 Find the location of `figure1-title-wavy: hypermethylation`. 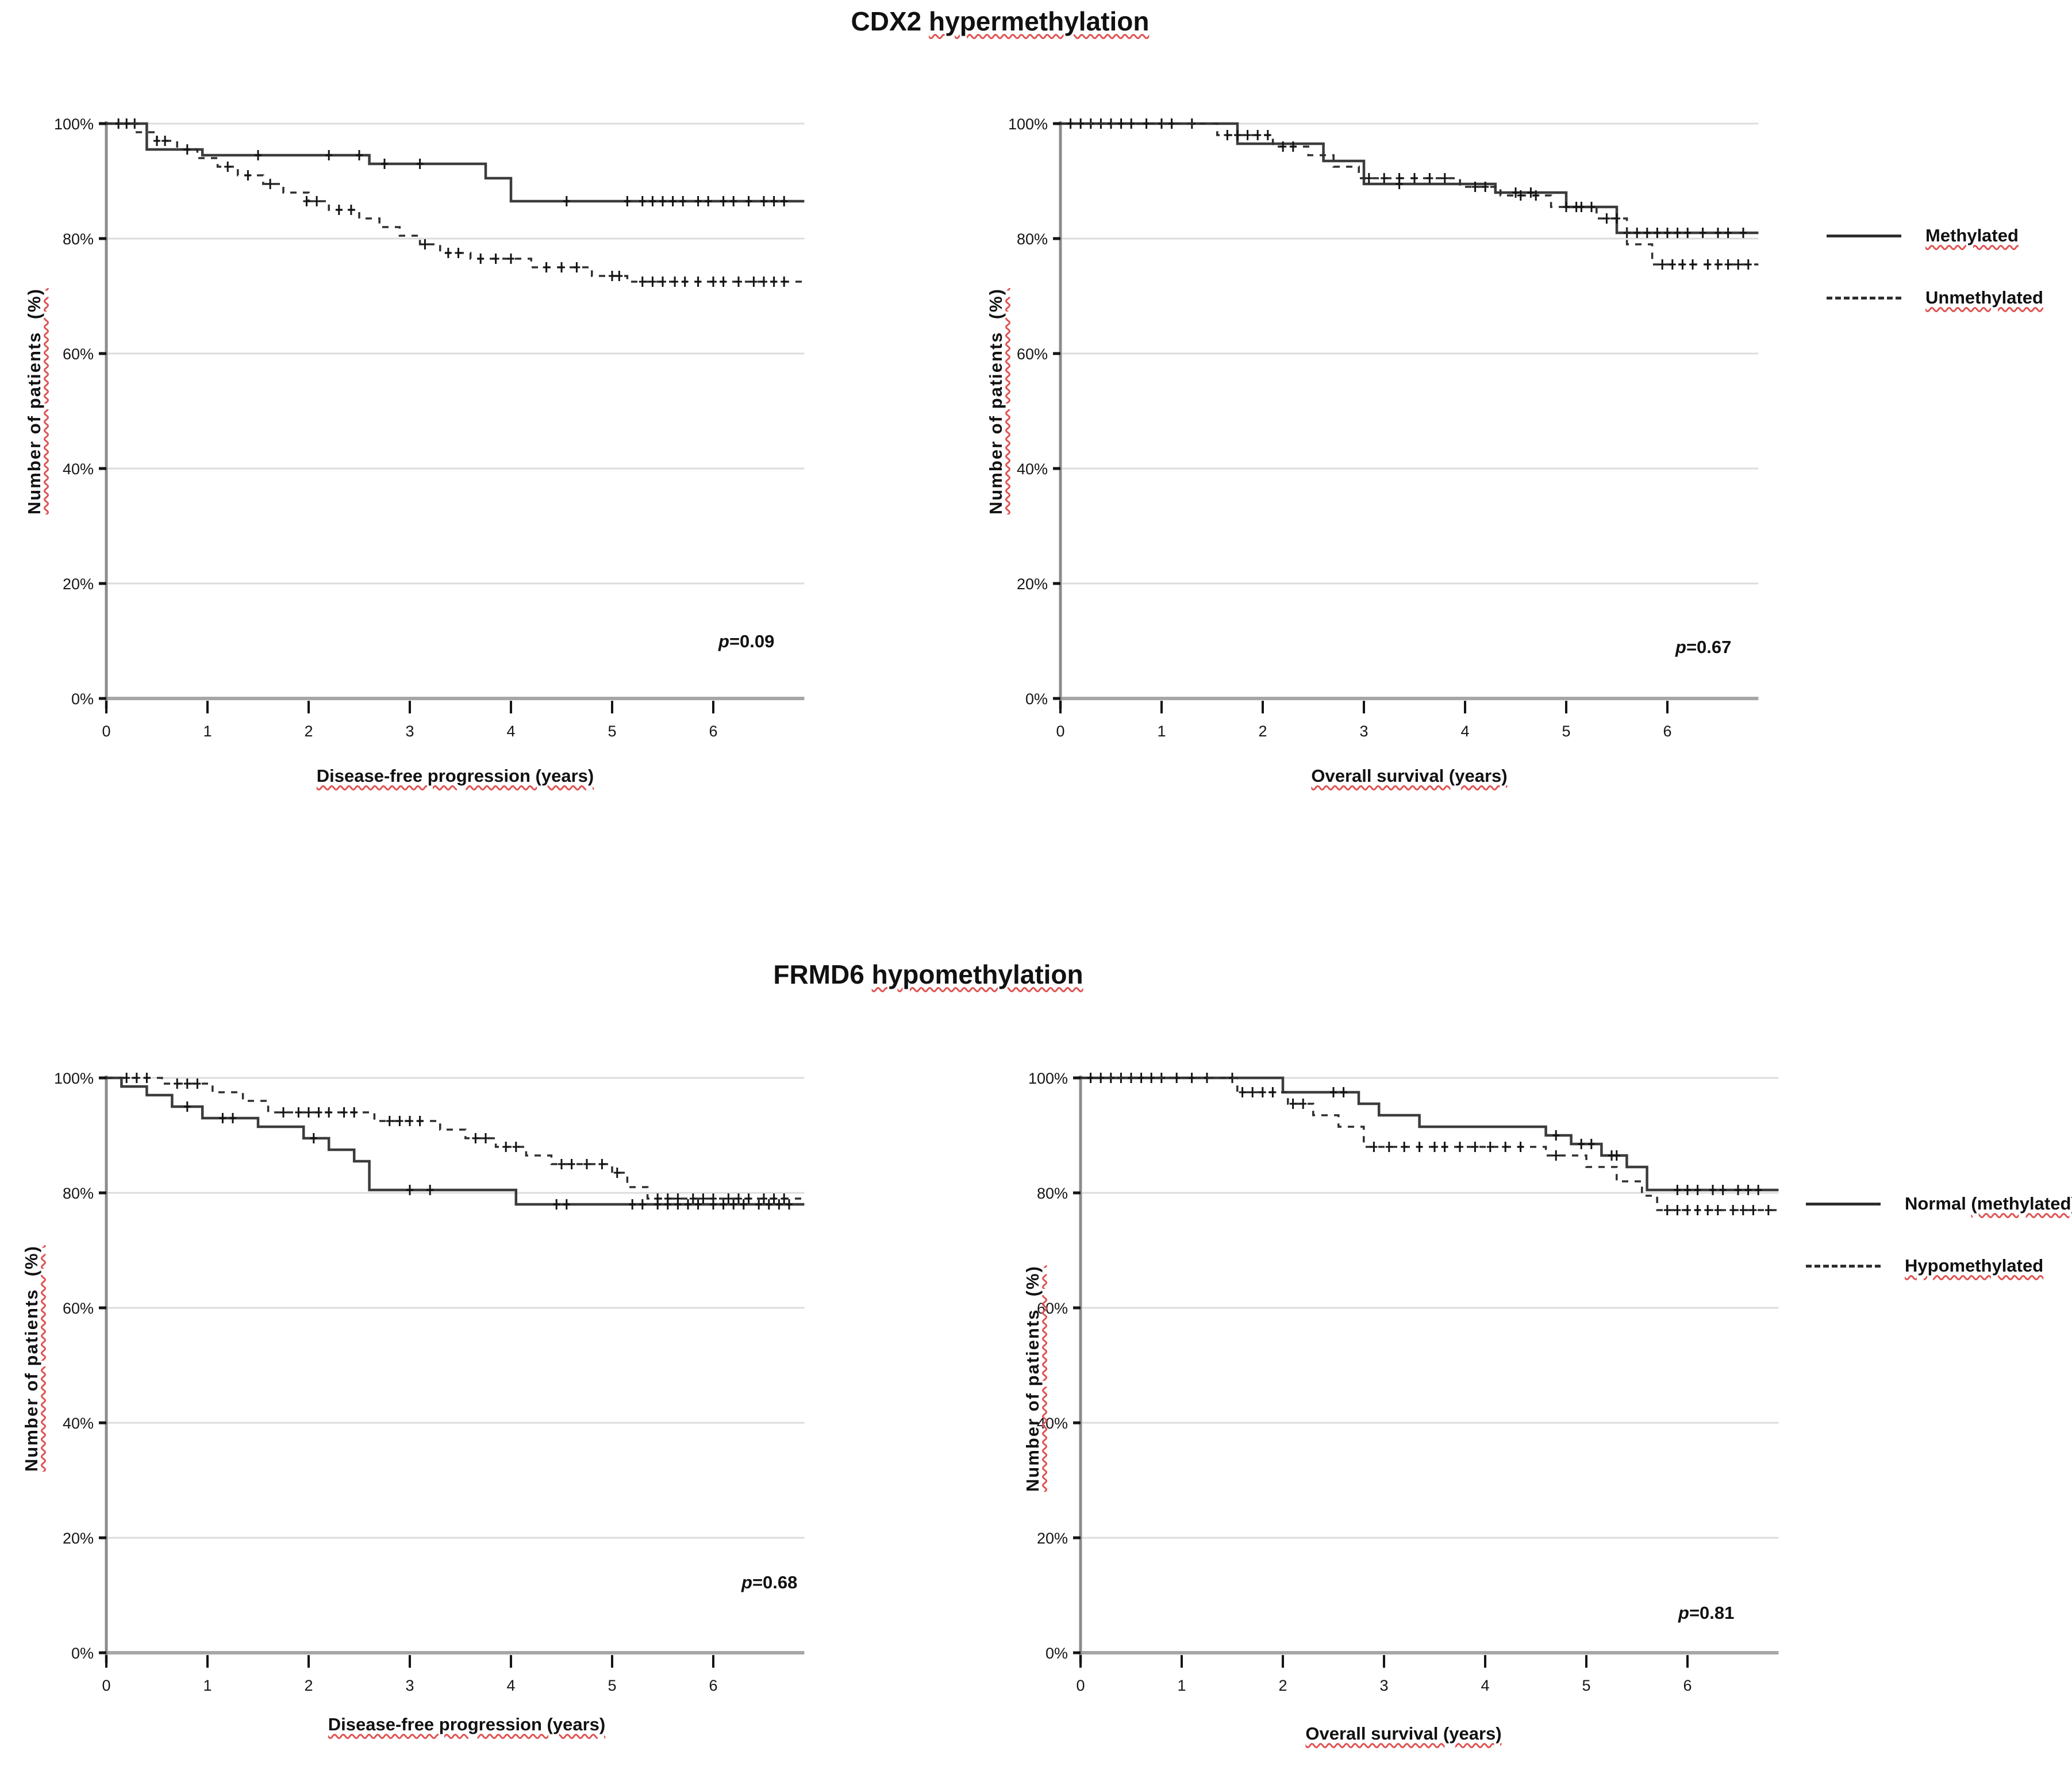

figure1-title-wavy: hypermethylation is located at coordinates (1039, 21).